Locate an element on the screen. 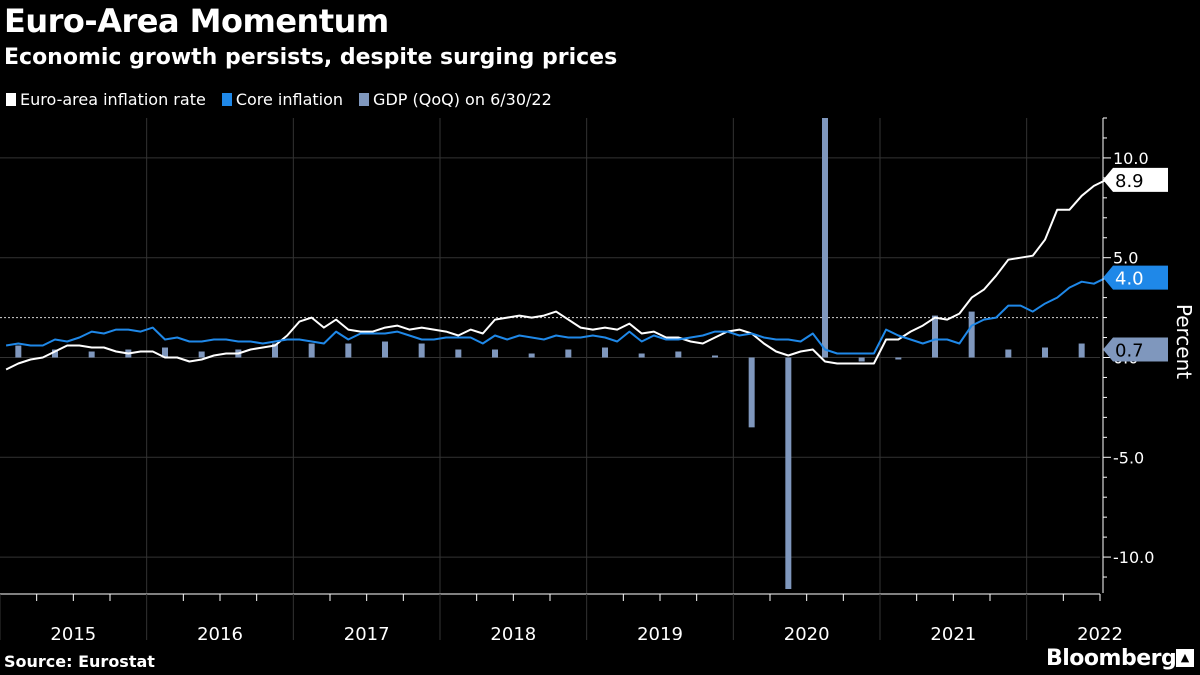  y-axis-title: Percent is located at coordinates (1184, 341).